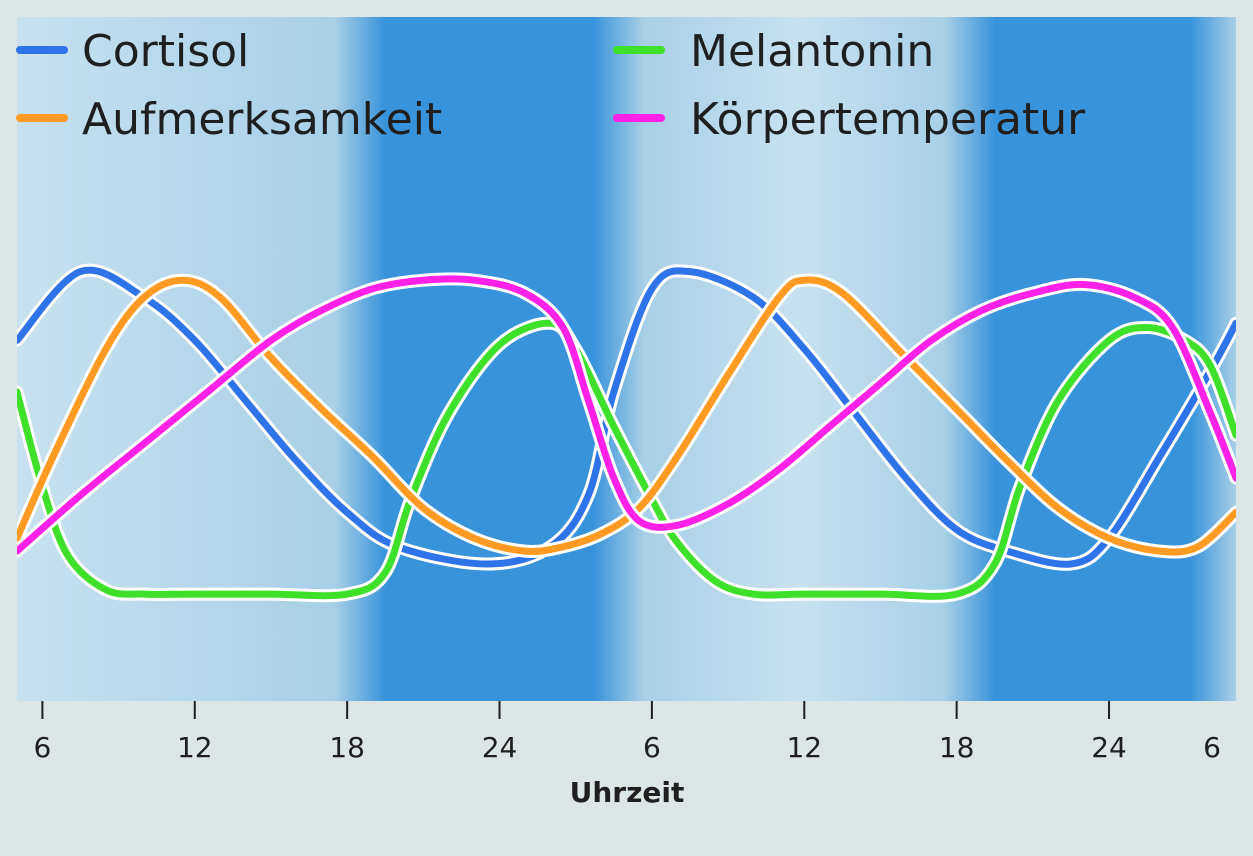 This screenshot has width=1253, height=856. Describe the element at coordinates (627, 732) in the screenshot. I see `x-axis: 6 12 18 24 6 12 18 24 6` at that location.